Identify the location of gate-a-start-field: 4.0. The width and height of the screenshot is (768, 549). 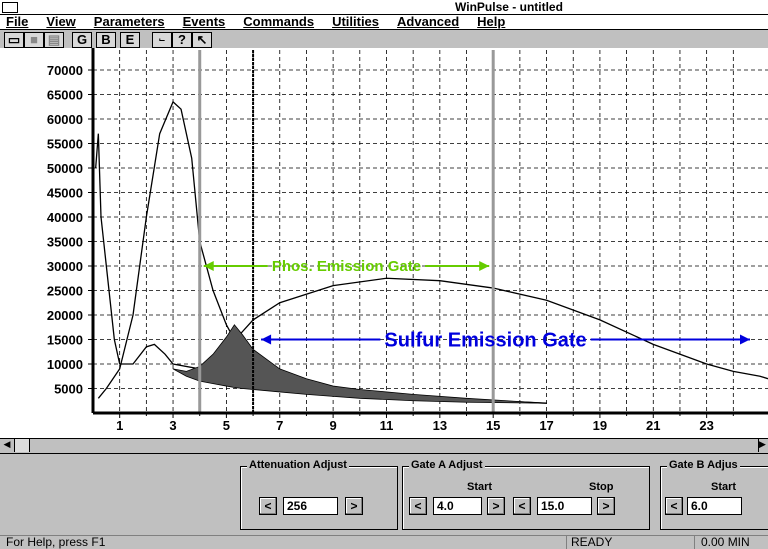
(457, 506).